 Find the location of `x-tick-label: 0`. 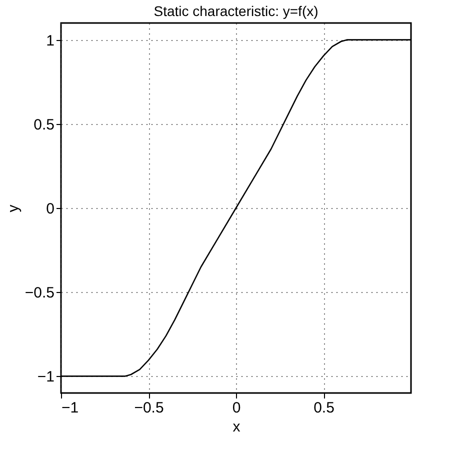

x-tick-label: 0 is located at coordinates (236, 408).